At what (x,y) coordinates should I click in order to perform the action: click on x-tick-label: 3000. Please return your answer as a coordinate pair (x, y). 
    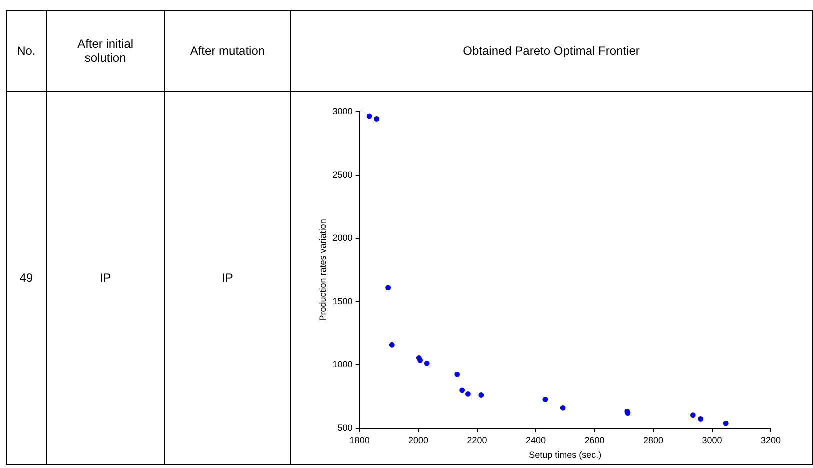
    Looking at the image, I should click on (712, 440).